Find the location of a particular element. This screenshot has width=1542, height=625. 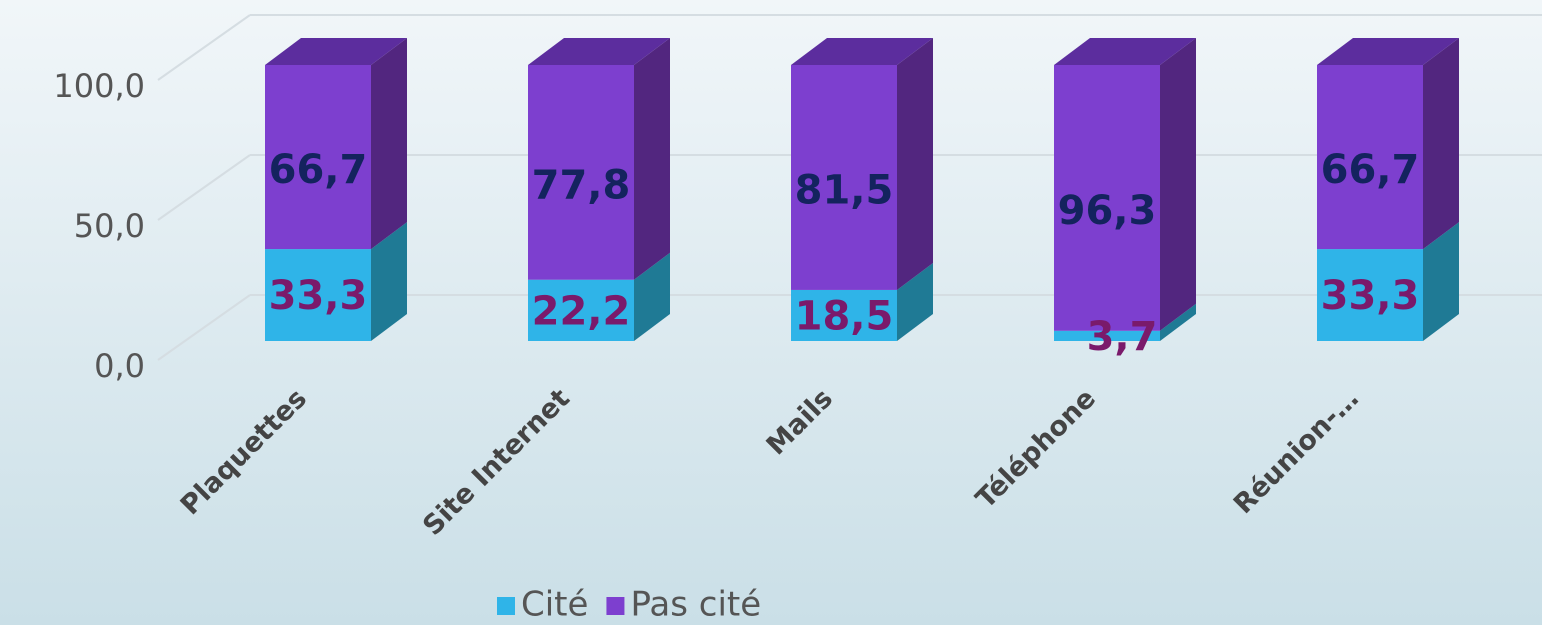

y-tick-label: 100,0 is located at coordinates (99, 86).